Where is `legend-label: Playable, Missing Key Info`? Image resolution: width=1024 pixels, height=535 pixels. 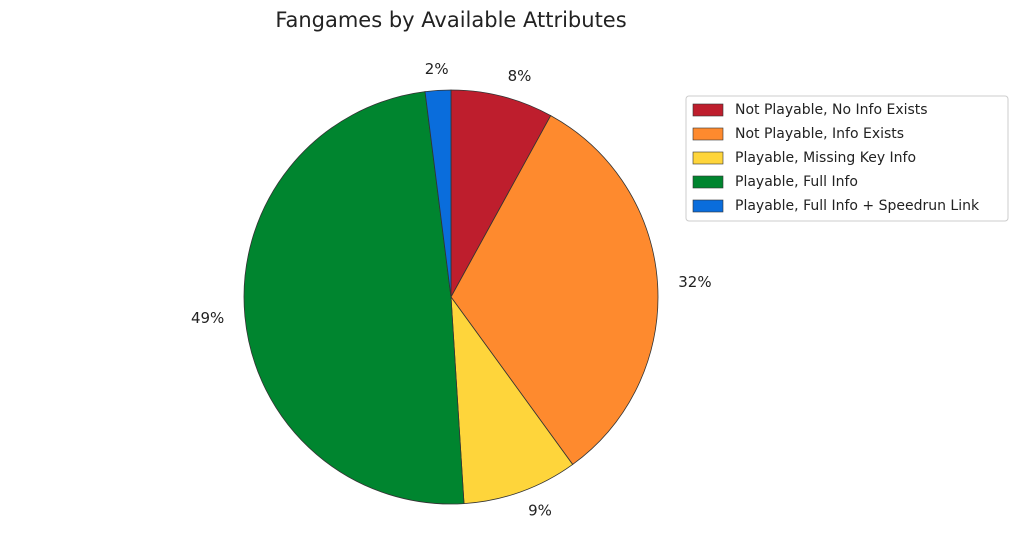
legend-label: Playable, Missing Key Info is located at coordinates (825, 158).